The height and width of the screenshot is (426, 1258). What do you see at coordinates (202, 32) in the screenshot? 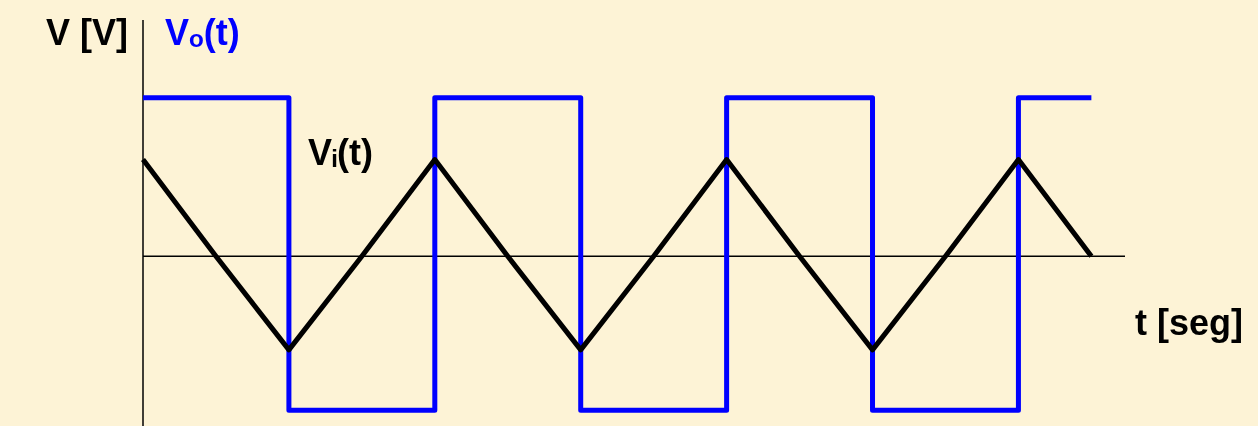
I see `series-label: Vₒ(t)` at bounding box center [202, 32].